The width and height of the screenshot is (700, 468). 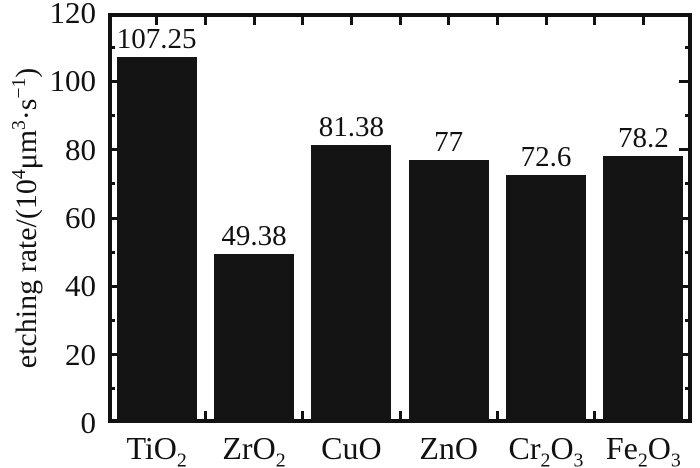 I want to click on x-tick-label: Cr2O3, so click(x=546, y=449).